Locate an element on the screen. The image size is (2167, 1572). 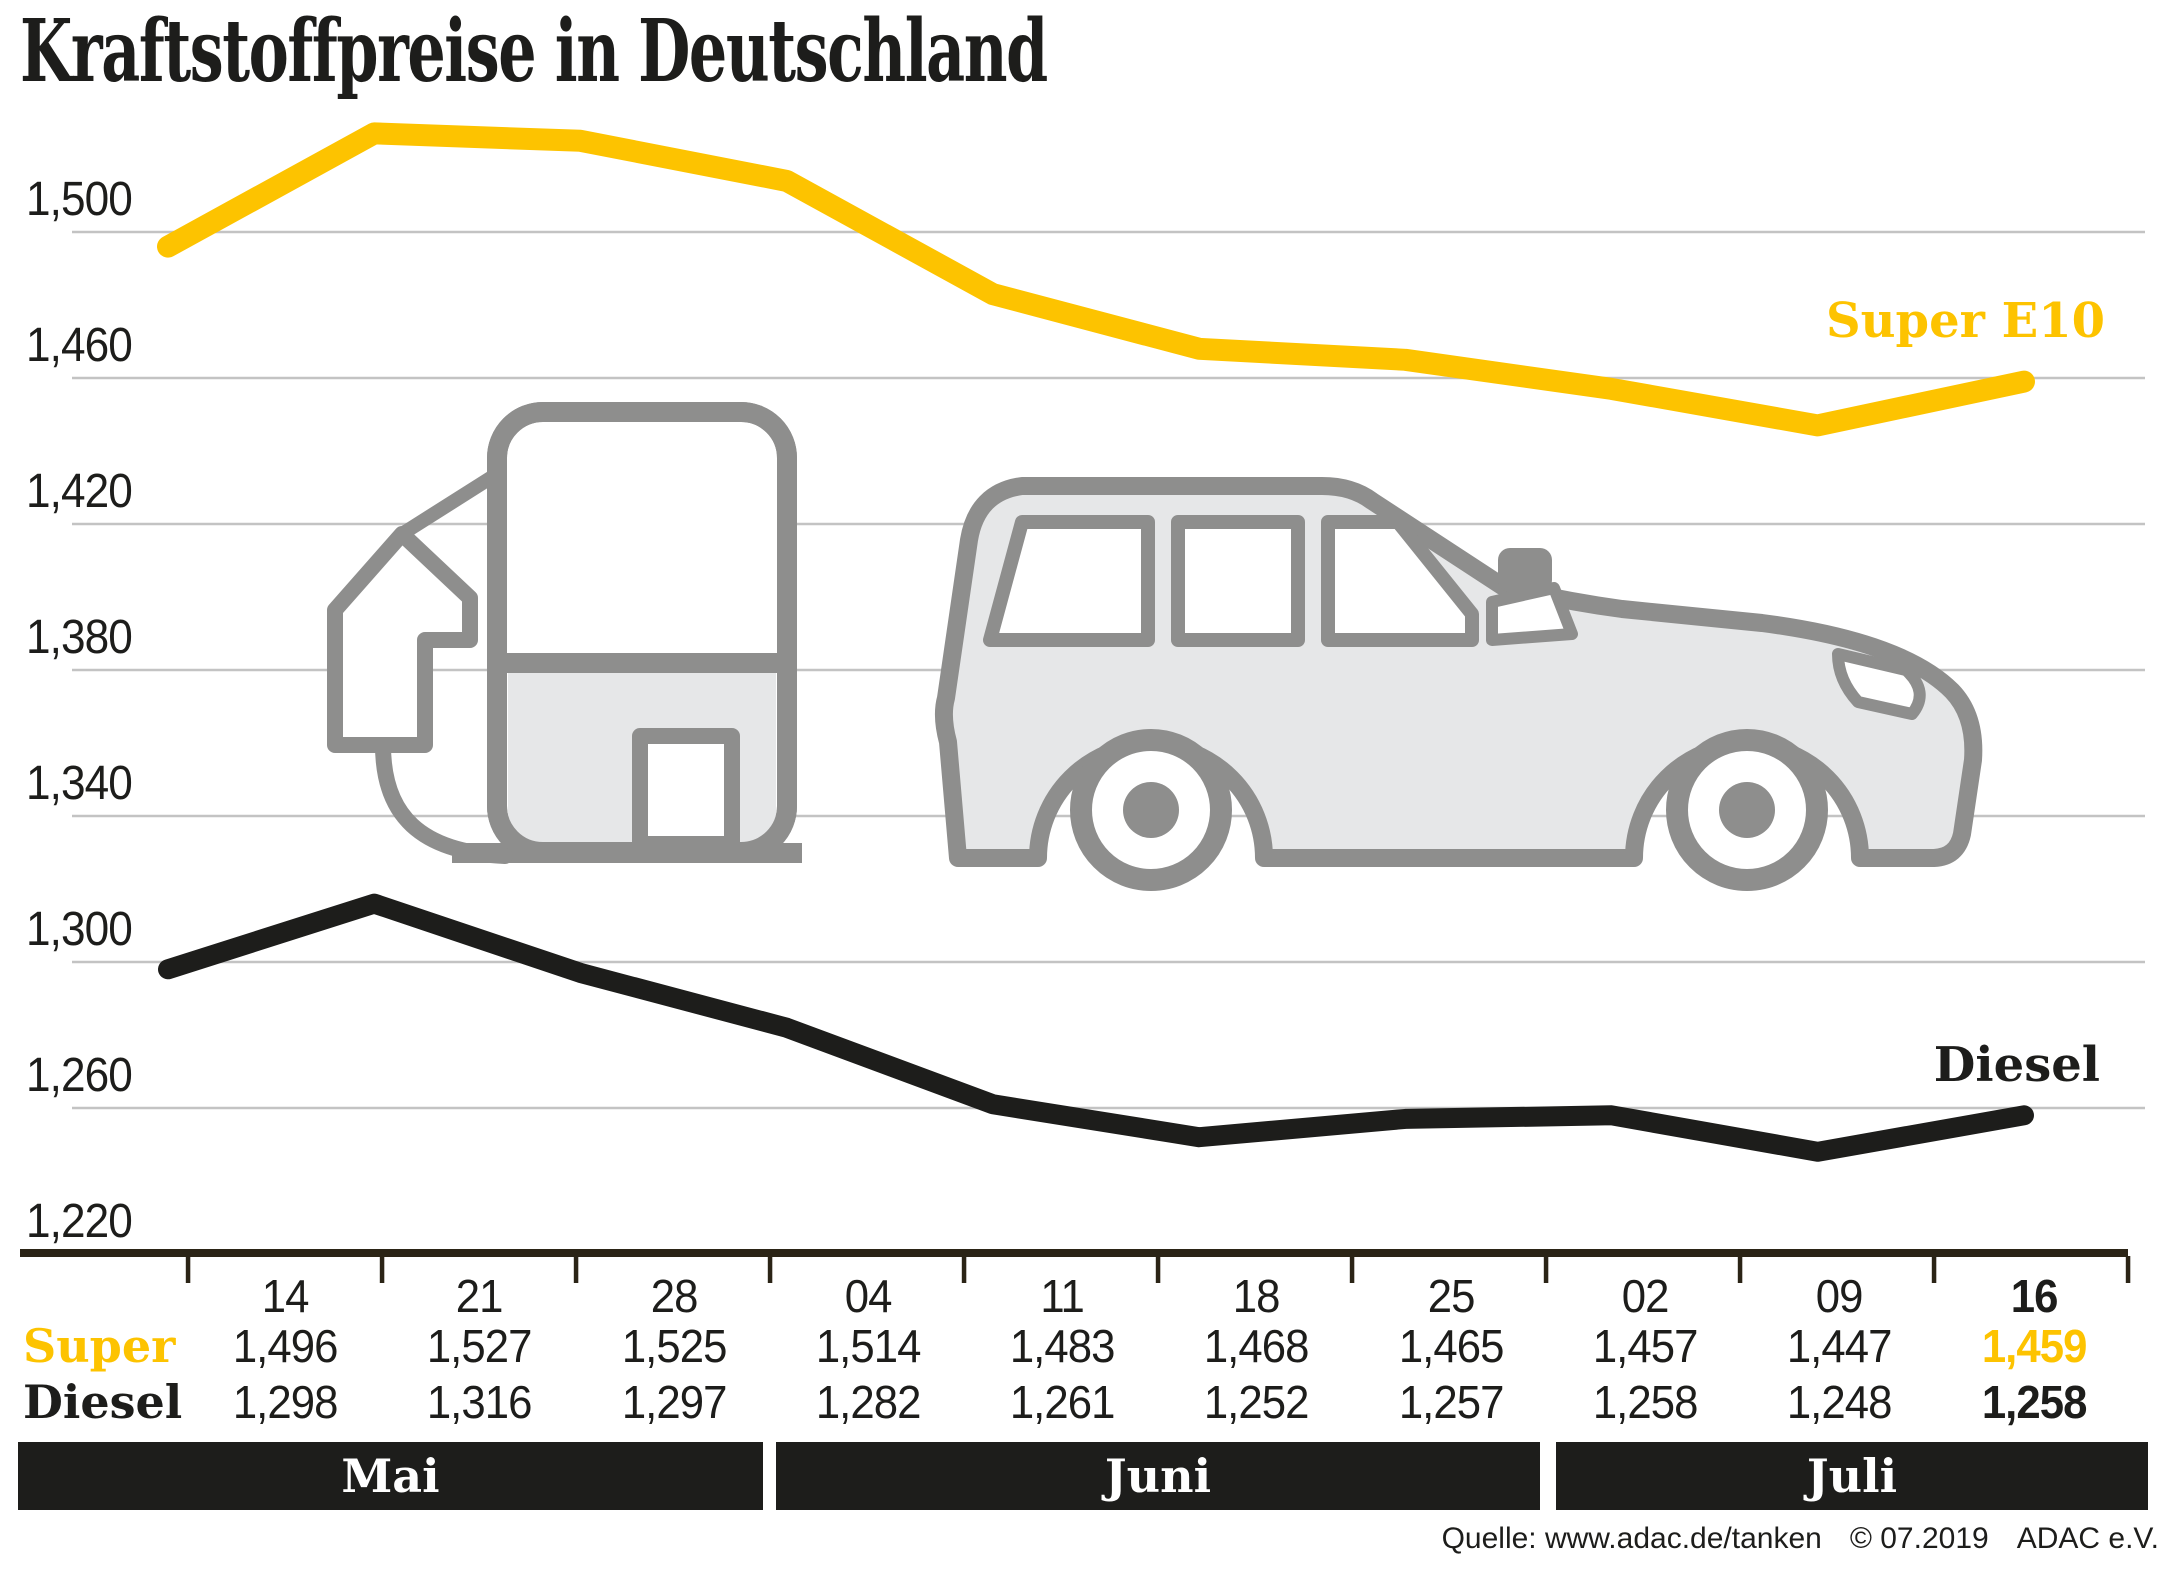
y-axis-label: 1,420 is located at coordinates (79, 491).